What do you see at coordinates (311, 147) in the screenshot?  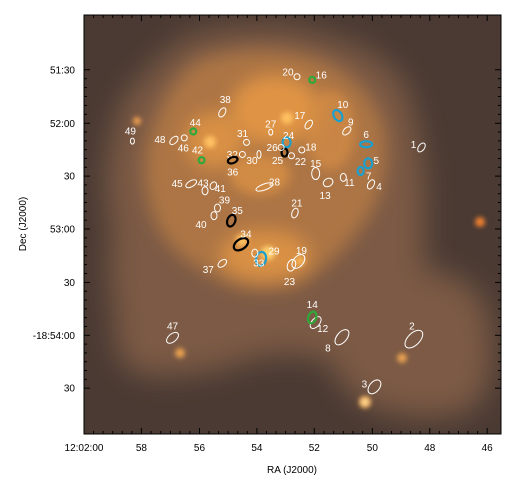 I see `source-label-18: 18` at bounding box center [311, 147].